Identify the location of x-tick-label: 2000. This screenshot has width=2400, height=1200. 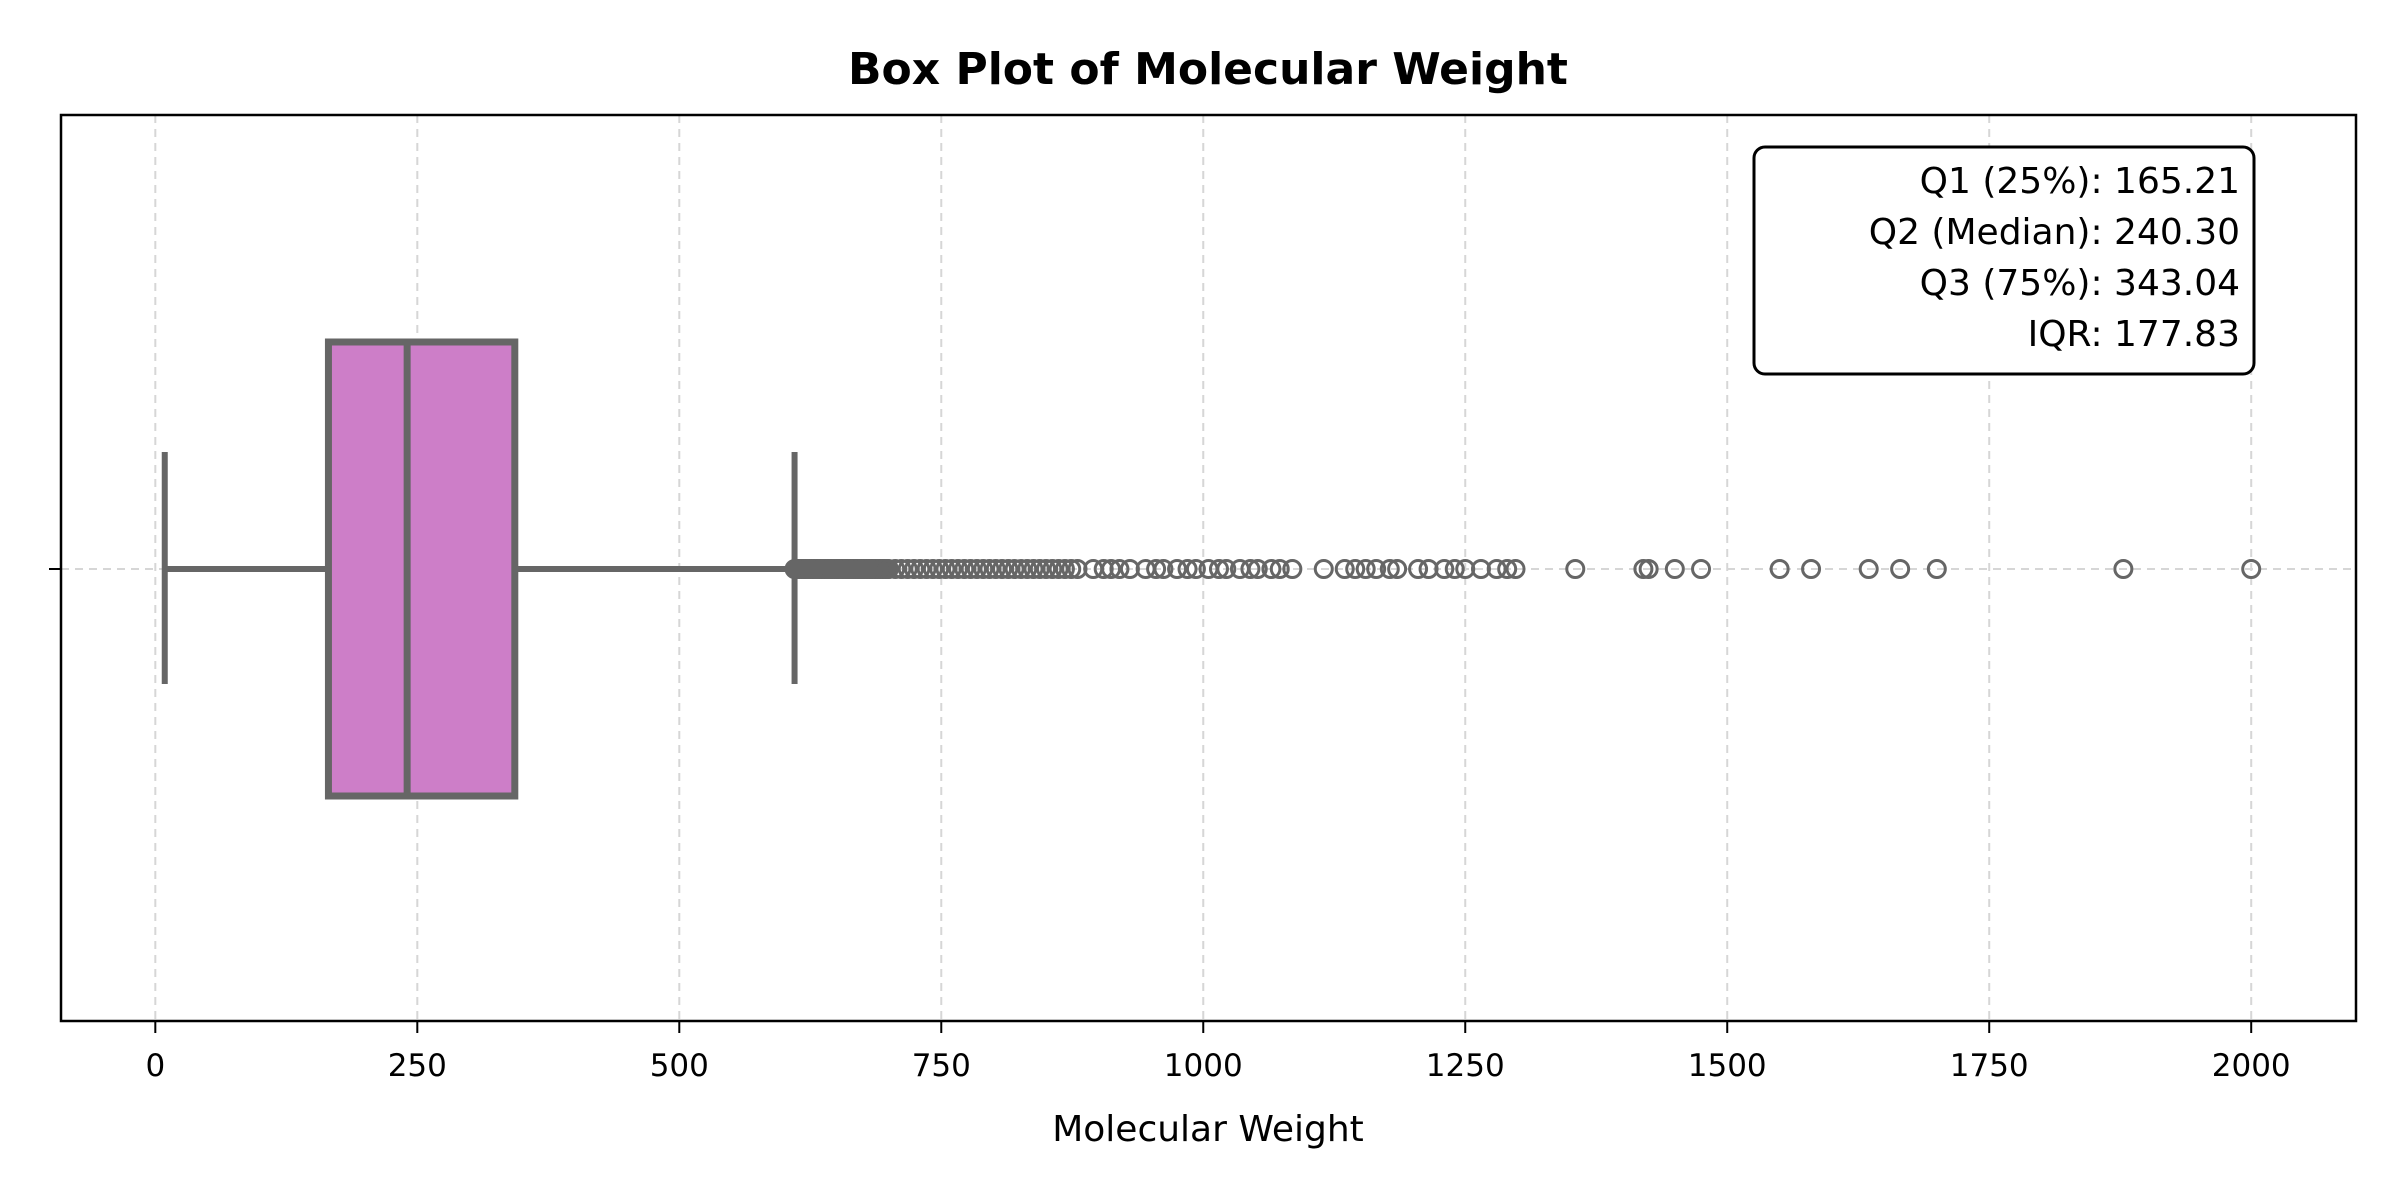
(2251, 1066).